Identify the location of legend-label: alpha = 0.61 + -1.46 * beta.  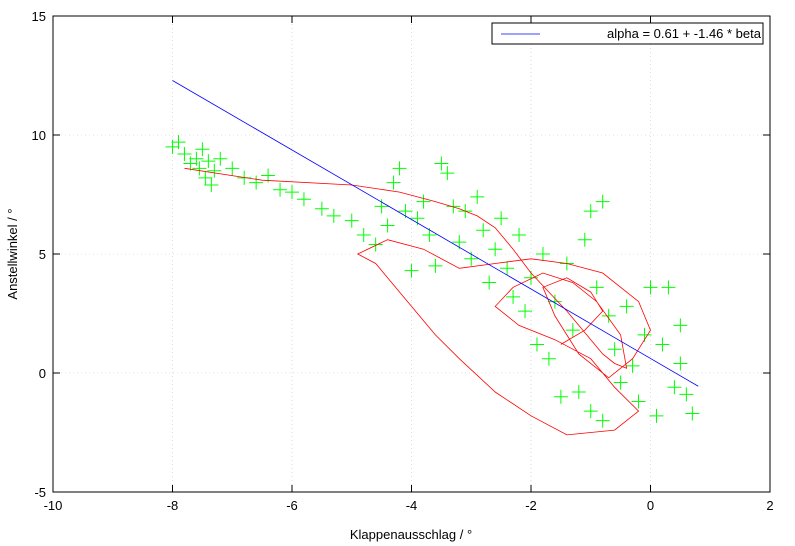
(684, 33).